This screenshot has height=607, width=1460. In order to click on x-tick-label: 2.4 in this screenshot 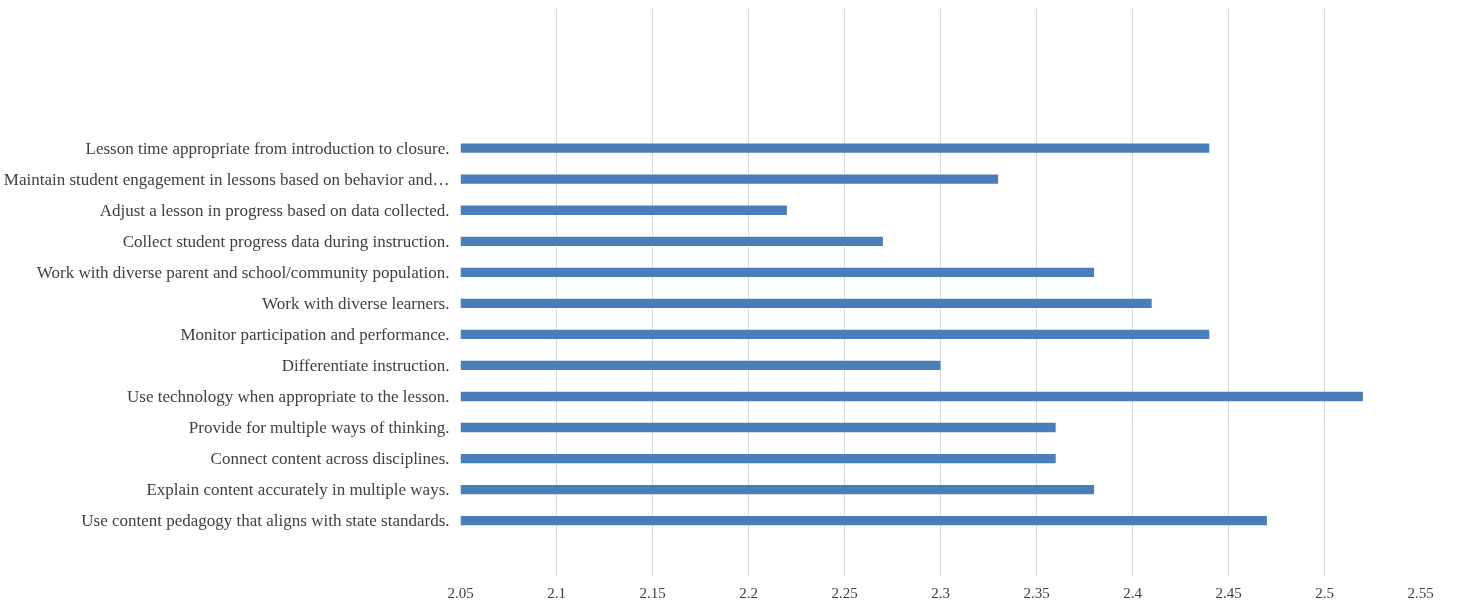, I will do `click(1133, 592)`.